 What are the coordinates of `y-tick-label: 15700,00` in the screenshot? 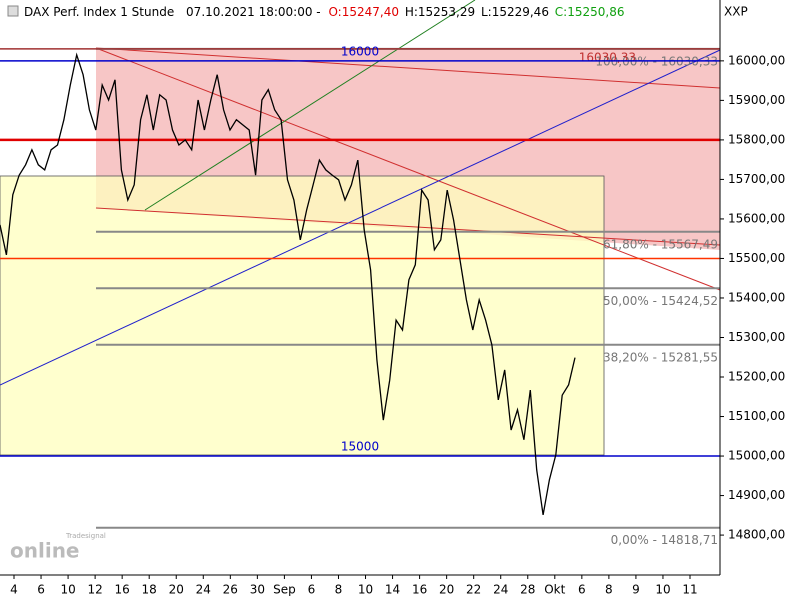 It's located at (756, 179).